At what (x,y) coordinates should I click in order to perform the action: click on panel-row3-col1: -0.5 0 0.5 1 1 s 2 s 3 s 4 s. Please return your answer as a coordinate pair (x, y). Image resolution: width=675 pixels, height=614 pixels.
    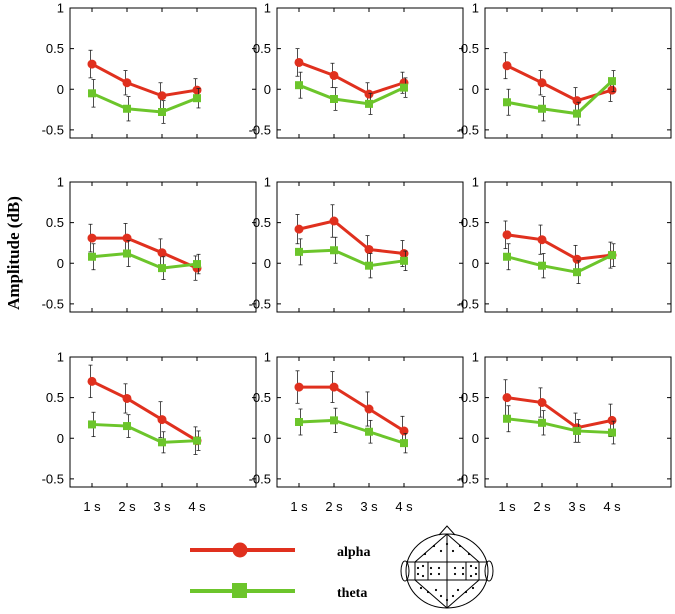
    Looking at the image, I should click on (149, 432).